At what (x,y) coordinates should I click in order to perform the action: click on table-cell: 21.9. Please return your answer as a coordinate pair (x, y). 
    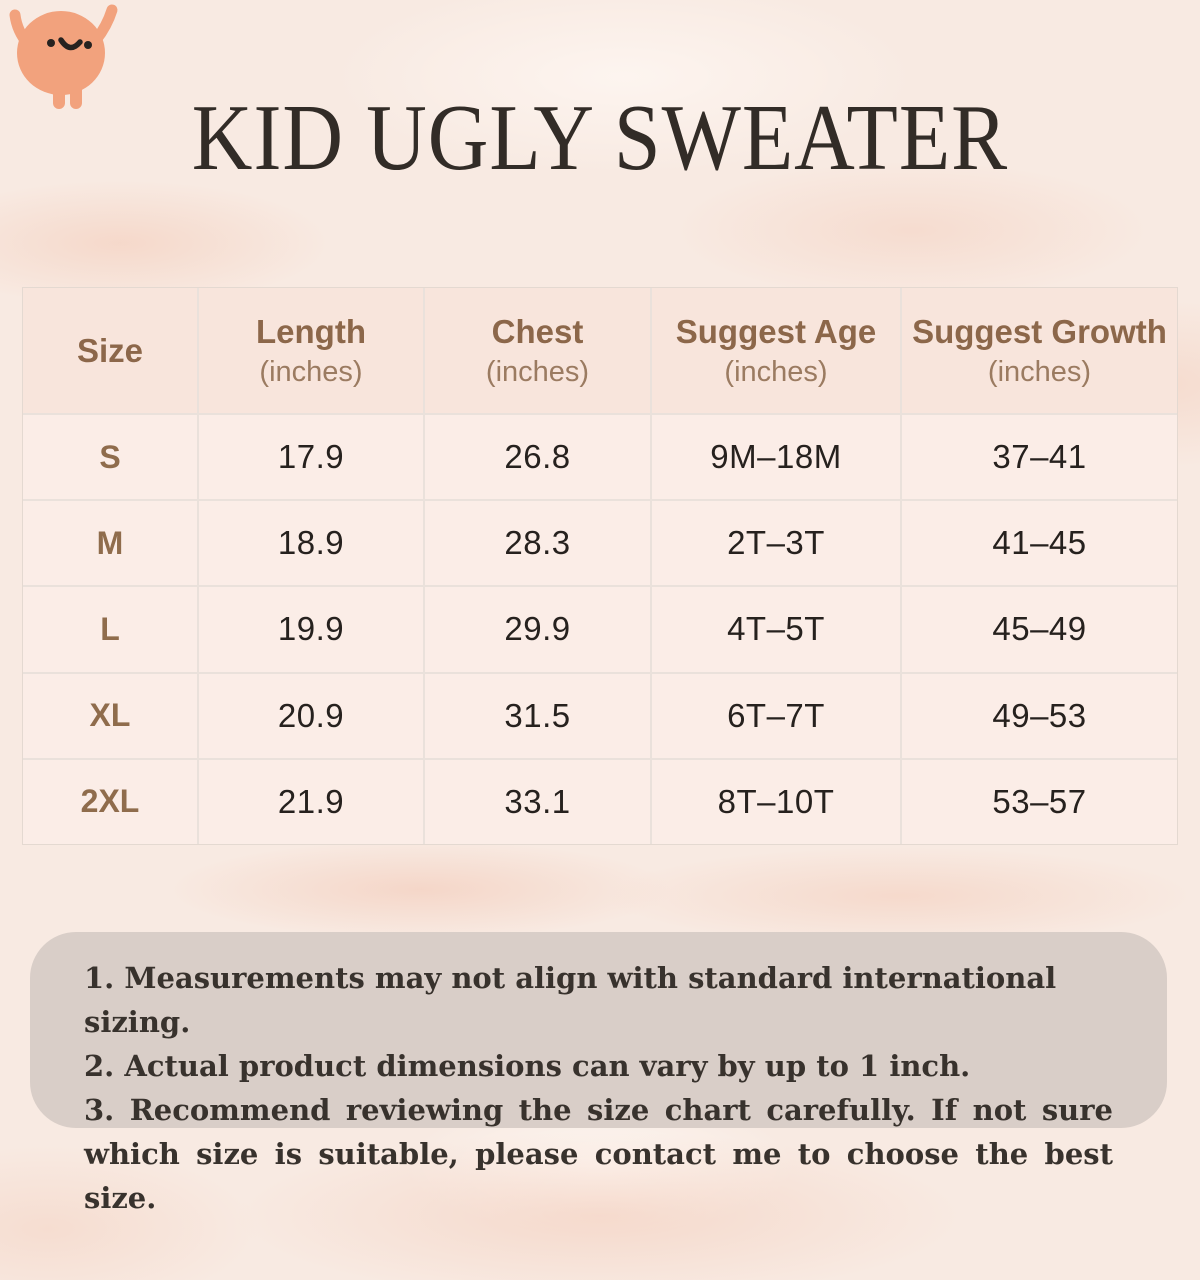
    Looking at the image, I should click on (311, 801).